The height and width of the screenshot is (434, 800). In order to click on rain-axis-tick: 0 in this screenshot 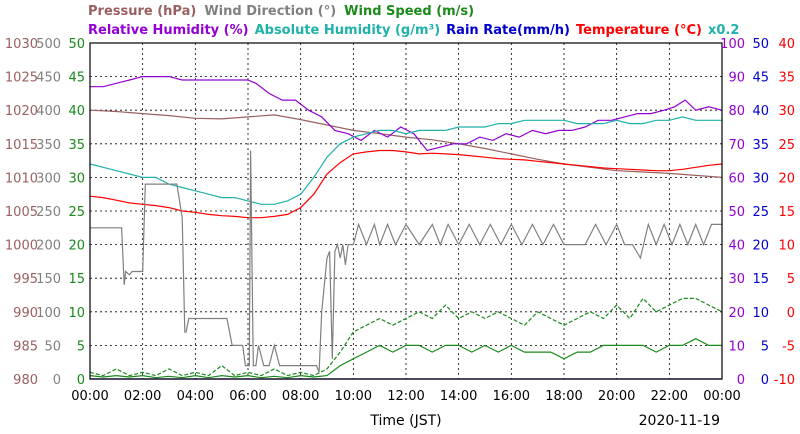, I will do `click(765, 380)`.